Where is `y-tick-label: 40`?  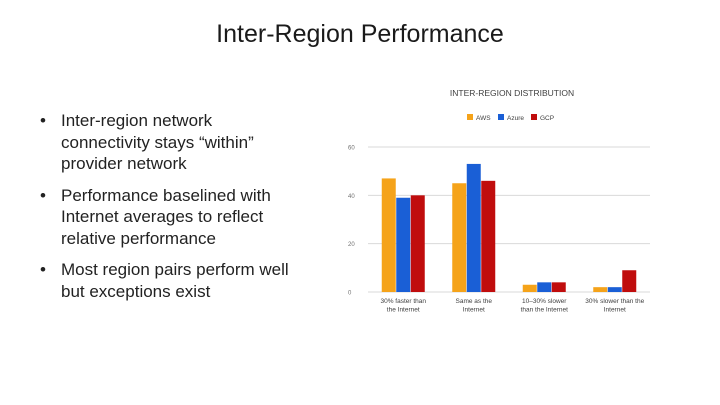 y-tick-label: 40 is located at coordinates (351, 197).